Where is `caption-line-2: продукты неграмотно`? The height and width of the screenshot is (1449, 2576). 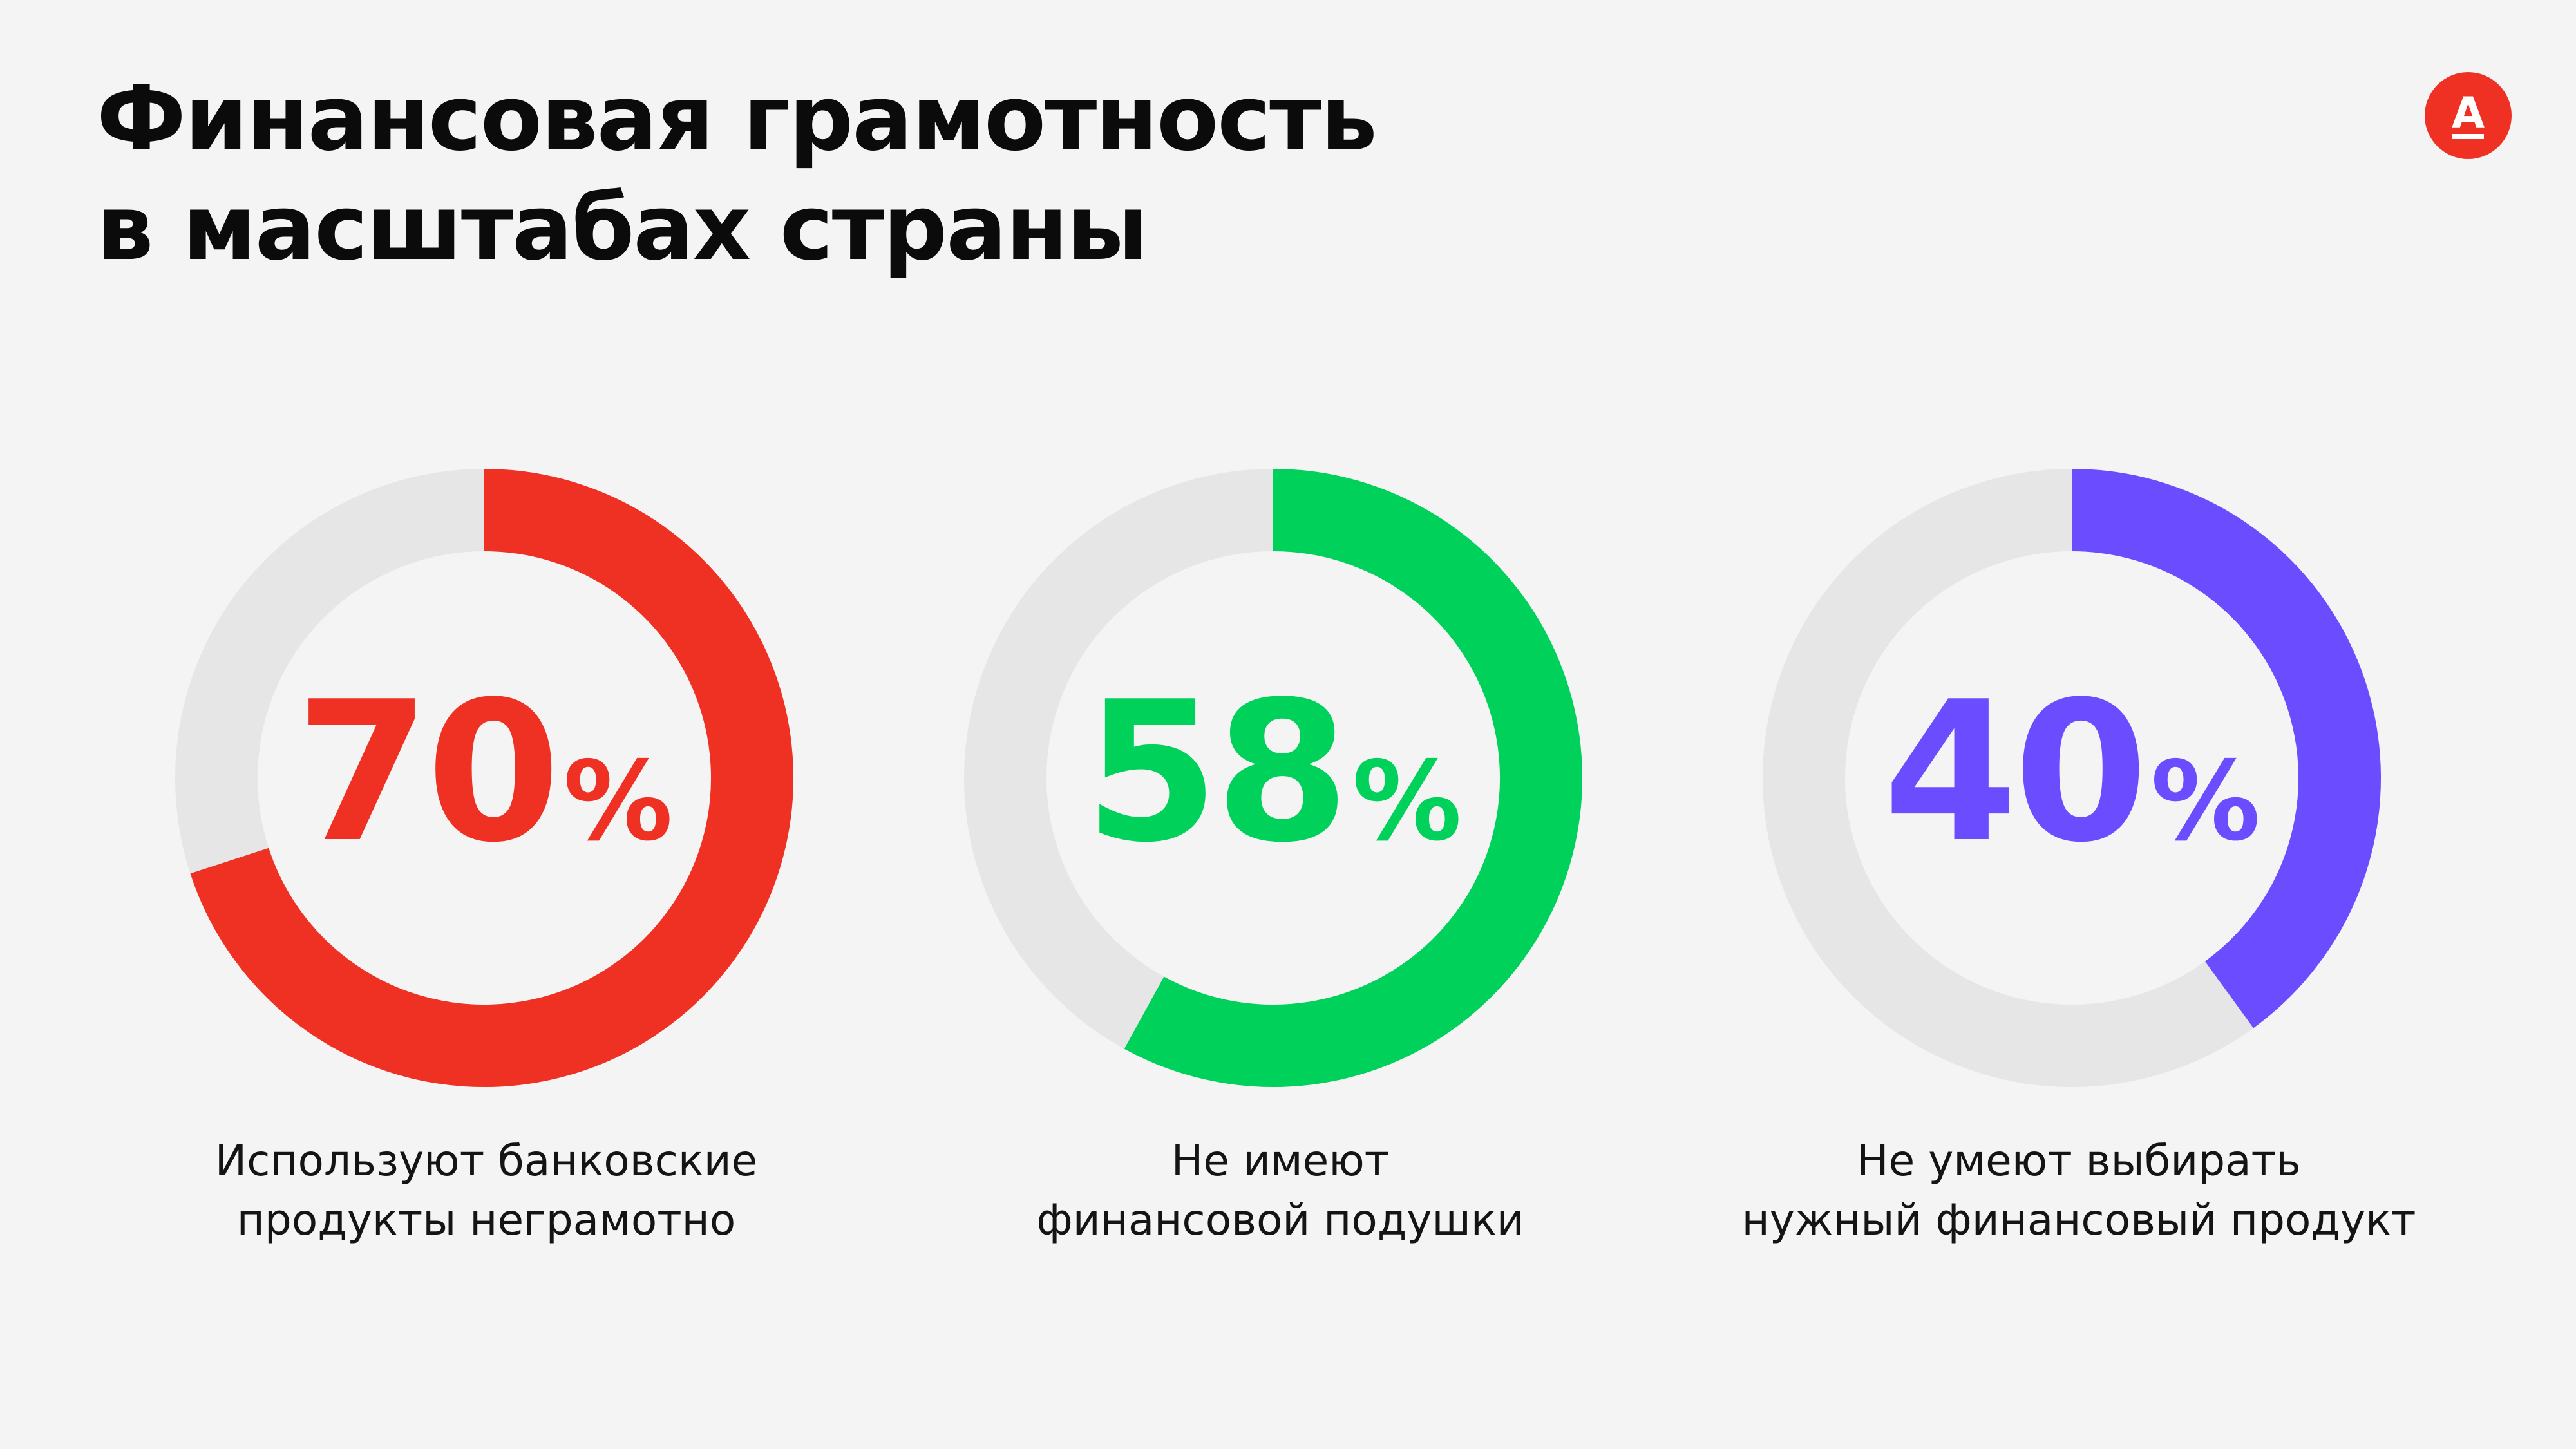 caption-line-2: продукты неграмотно is located at coordinates (486, 1220).